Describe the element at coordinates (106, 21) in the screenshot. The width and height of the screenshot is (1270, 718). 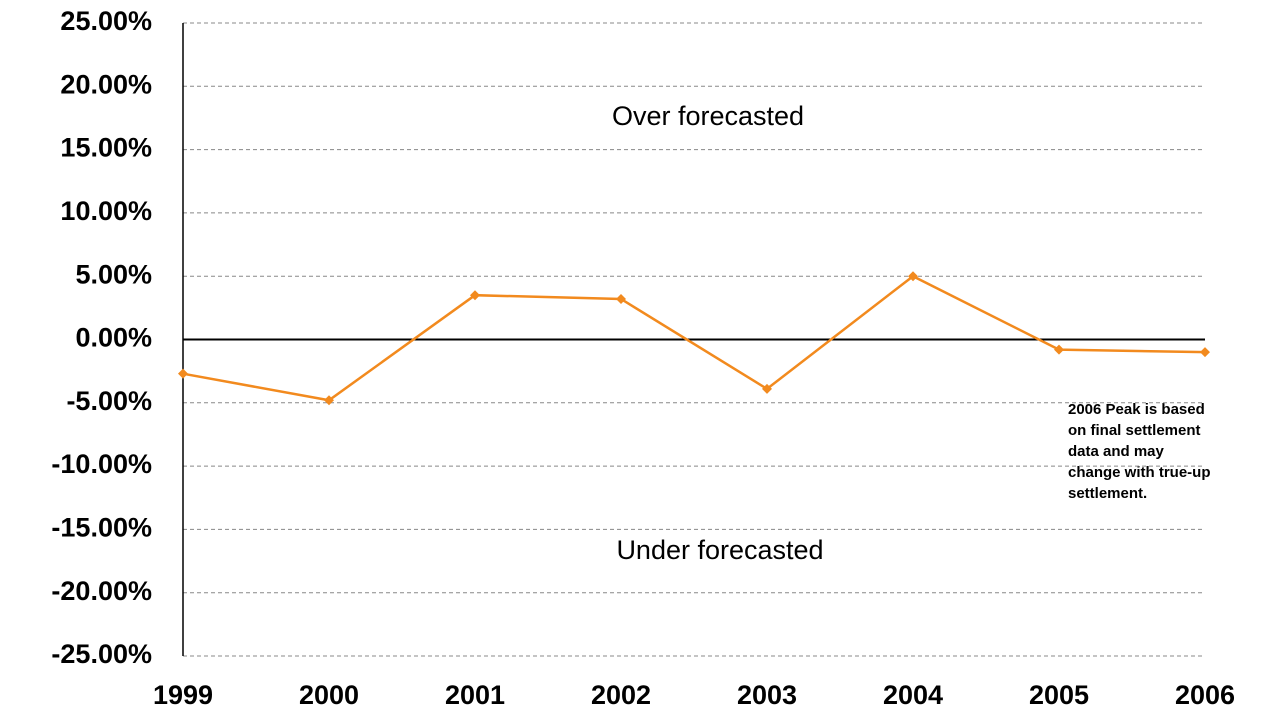
I see `y-tick-label: 25.00%` at that location.